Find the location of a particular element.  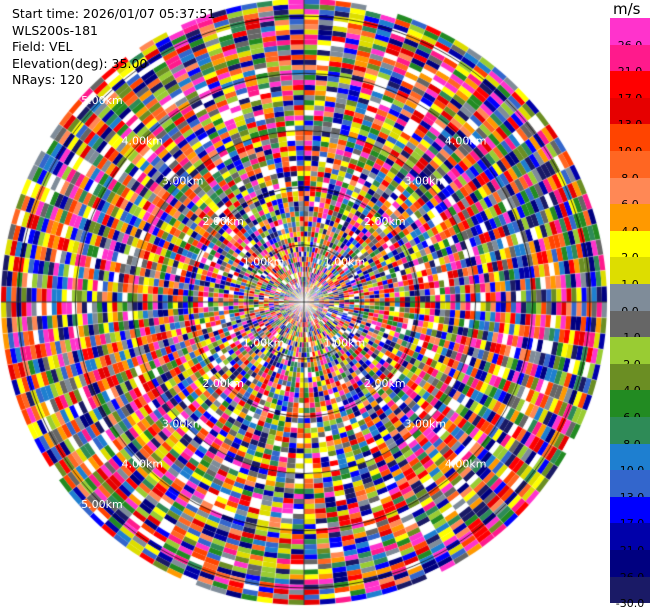

colorbar-segment: -17.0 is located at coordinates (630, 513).